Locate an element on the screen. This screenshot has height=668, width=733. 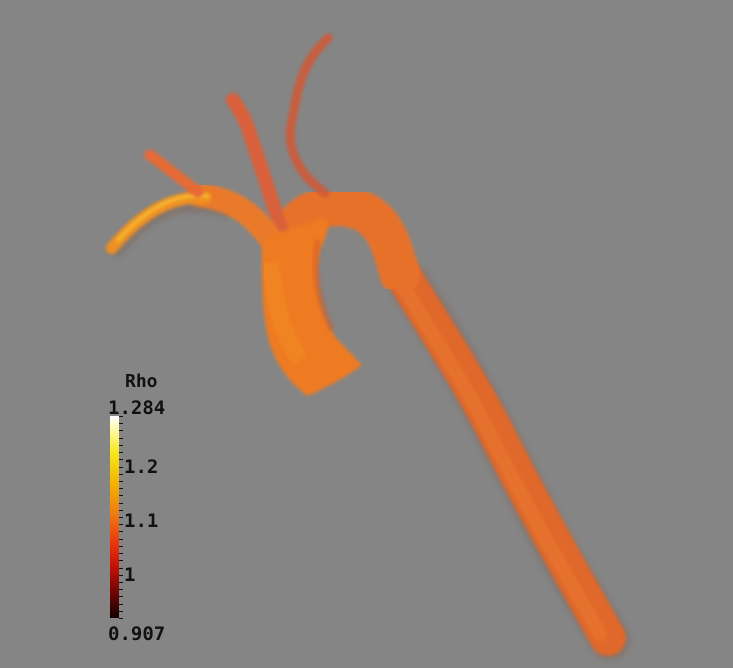
right-carotid-artery is located at coordinates (174, 173).